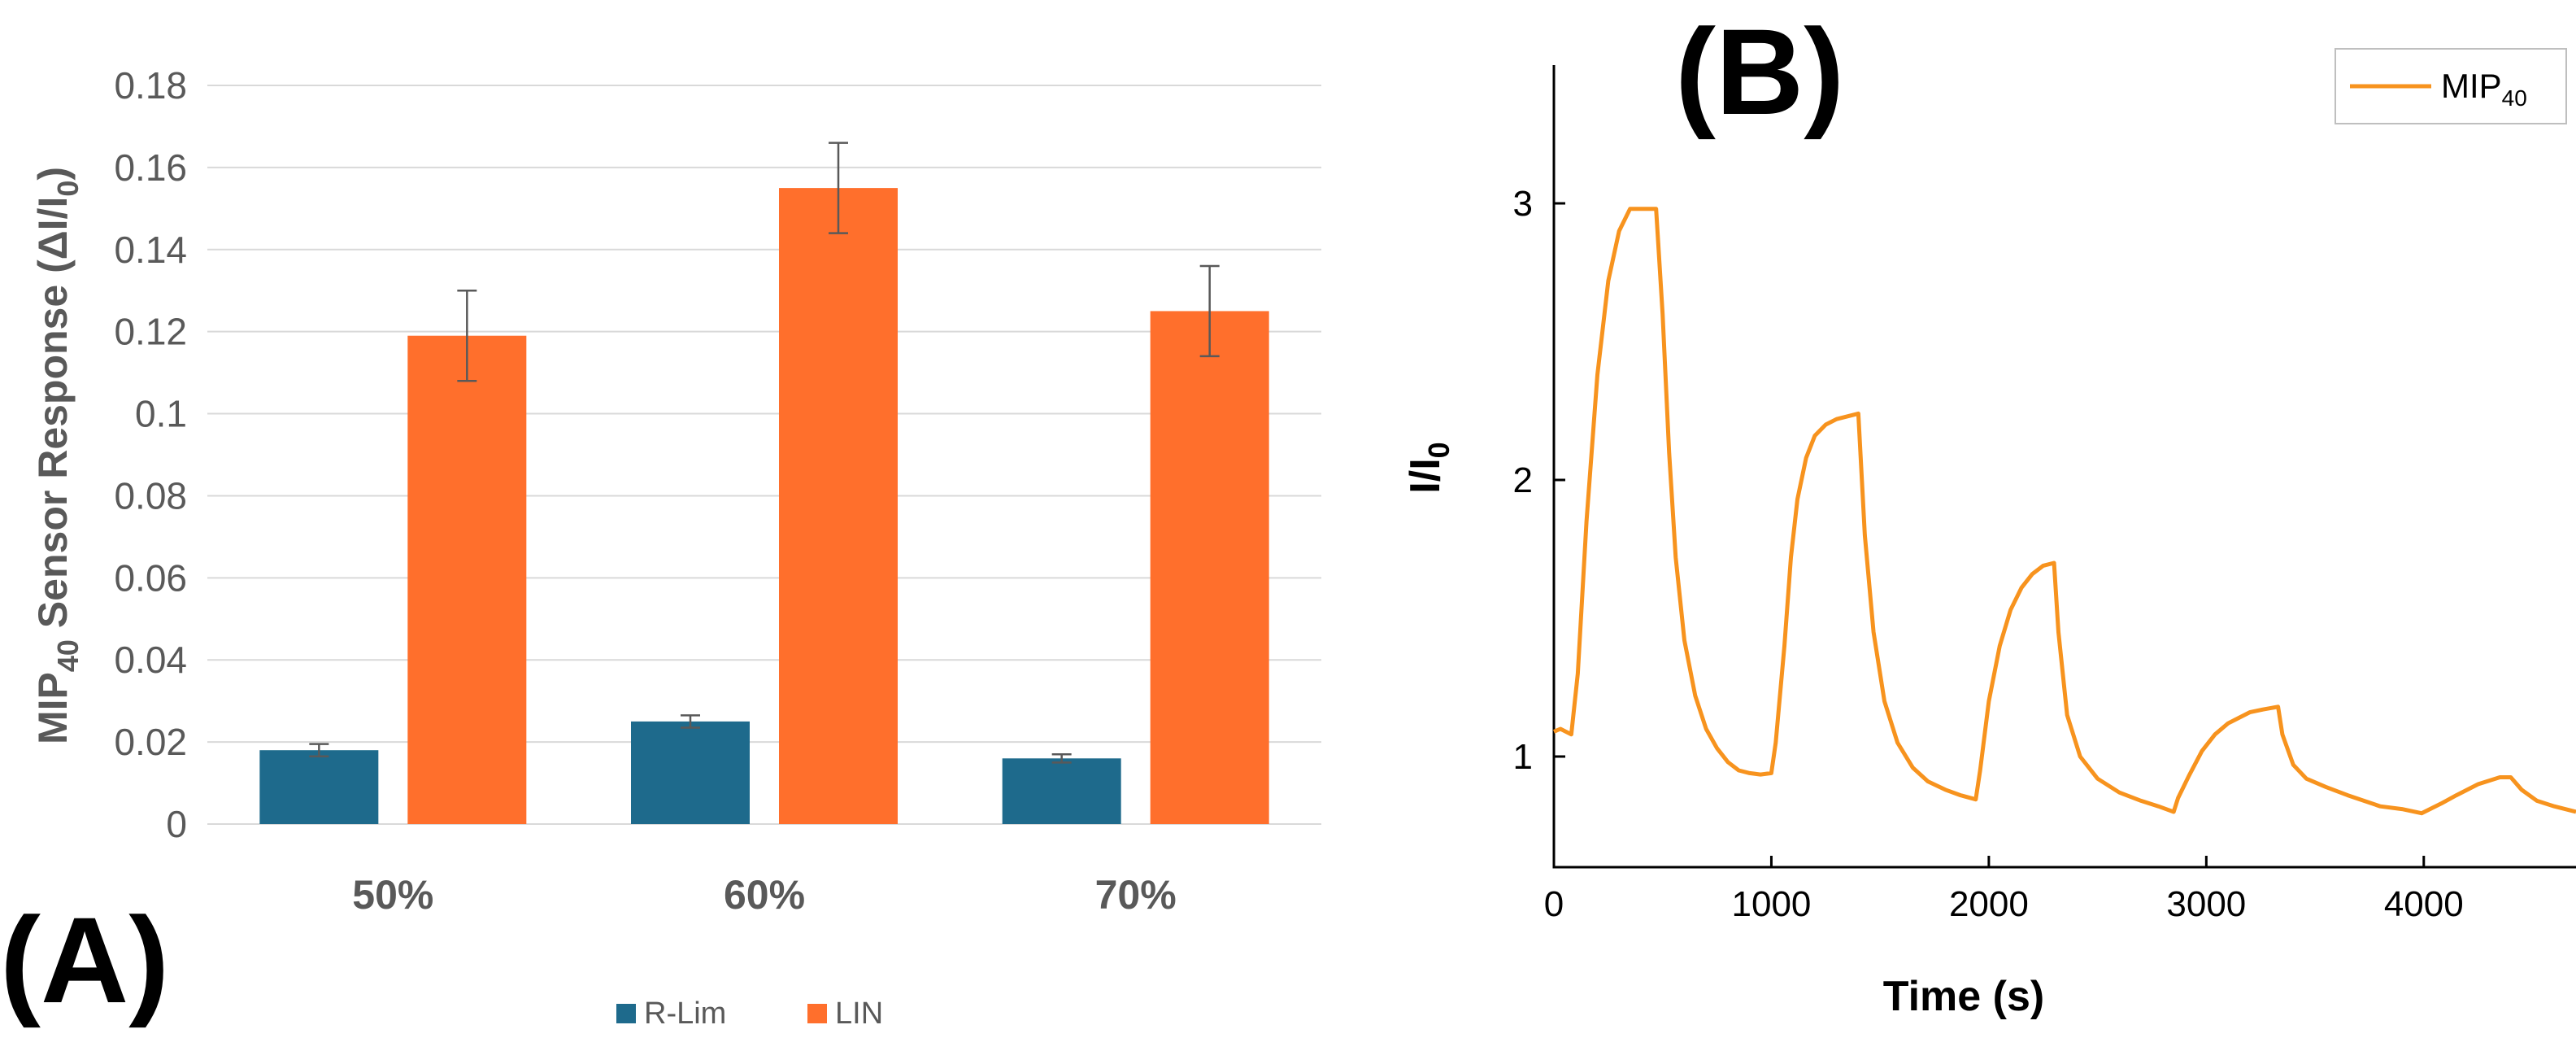 The width and height of the screenshot is (2576, 1038). Describe the element at coordinates (1523, 757) in the screenshot. I see `y-tick-label: 1` at that location.